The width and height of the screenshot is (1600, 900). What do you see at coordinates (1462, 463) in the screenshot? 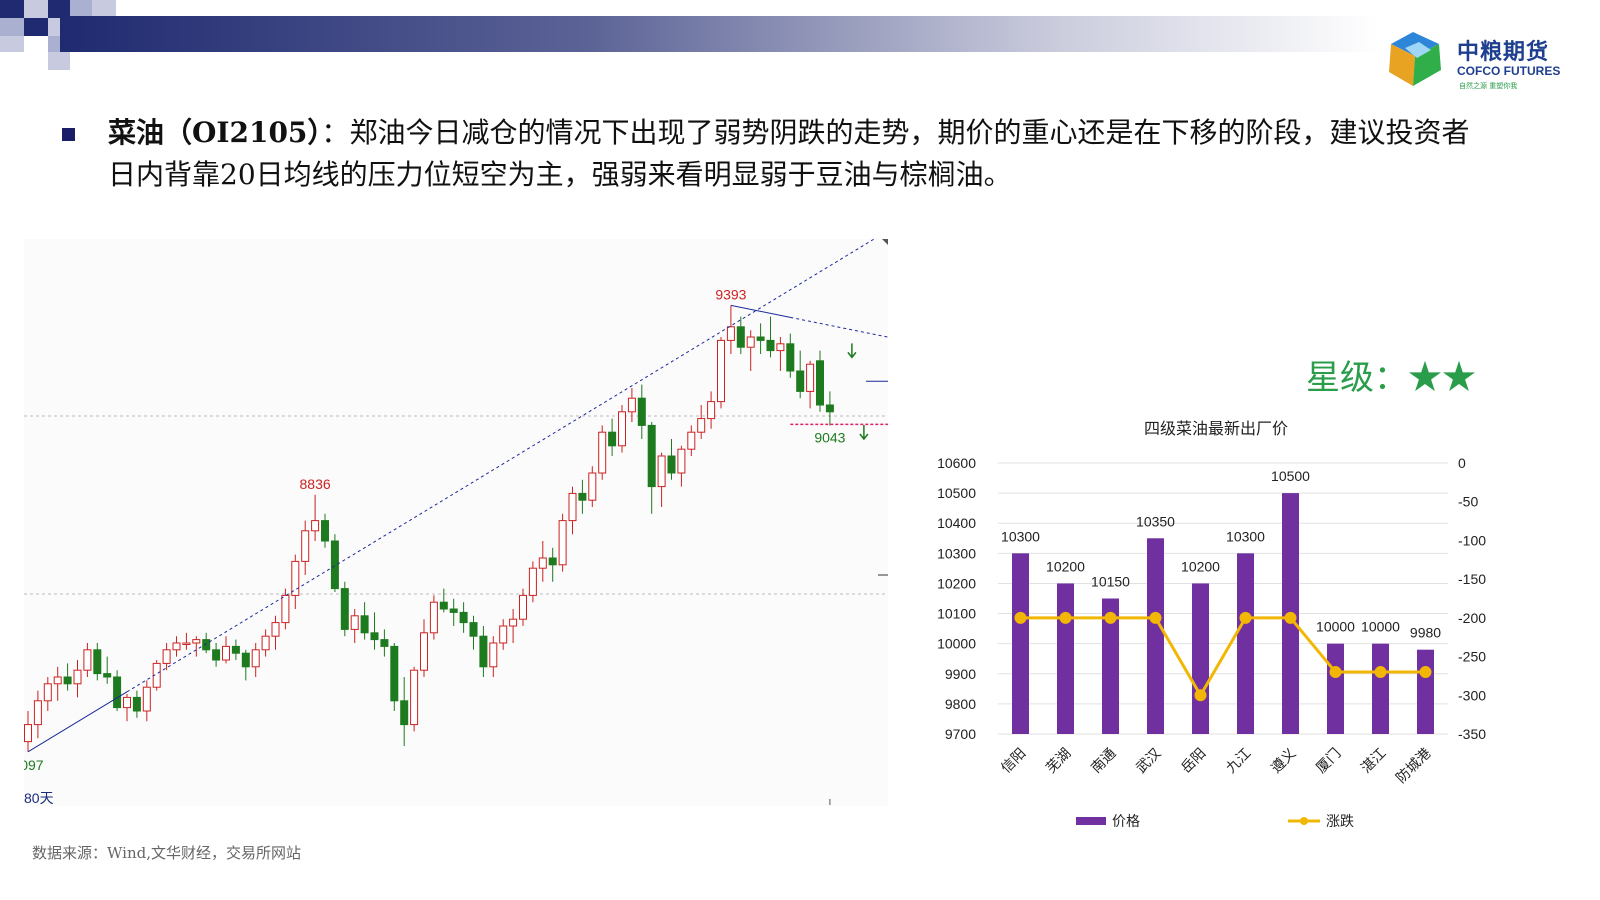
I see `right-tick-label: 0` at bounding box center [1462, 463].